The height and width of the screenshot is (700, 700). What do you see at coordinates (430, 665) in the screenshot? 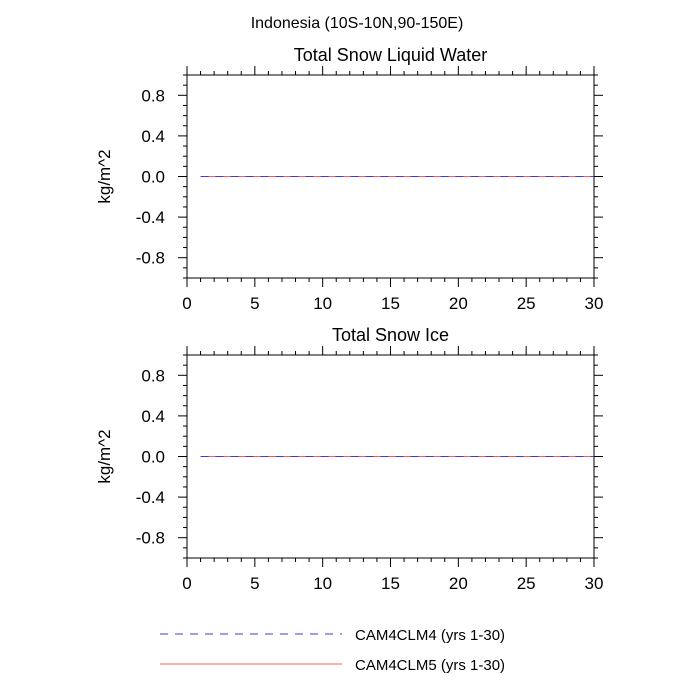
I see `legend-label-2: CAM4CLM5 (yrs 1-30)` at bounding box center [430, 665].